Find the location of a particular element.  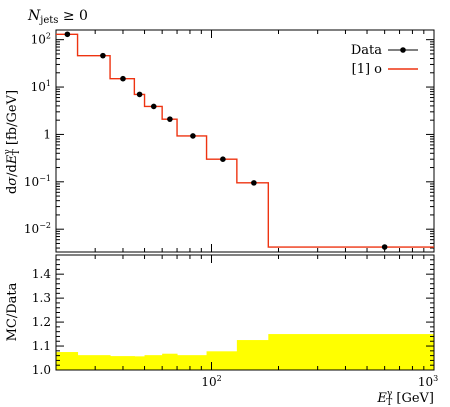

y-tick-label: 10⁻¹ is located at coordinates (37, 181).